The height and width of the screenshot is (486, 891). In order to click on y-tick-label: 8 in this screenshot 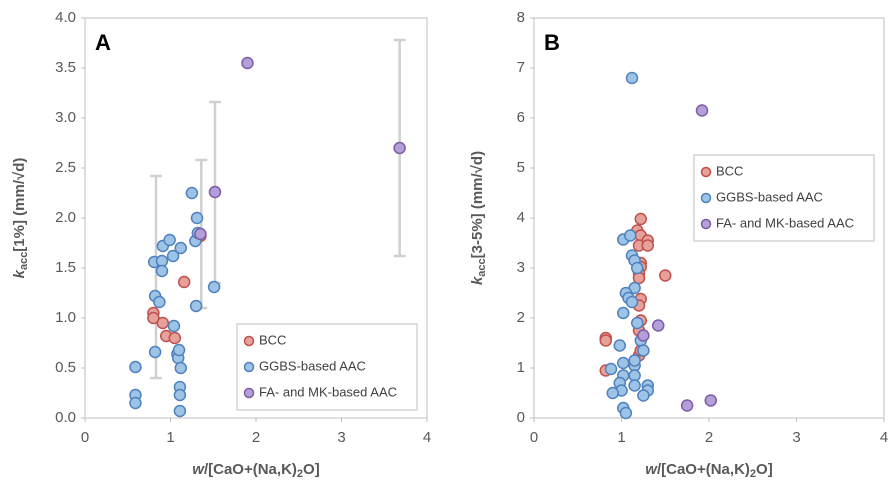, I will do `click(521, 17)`.